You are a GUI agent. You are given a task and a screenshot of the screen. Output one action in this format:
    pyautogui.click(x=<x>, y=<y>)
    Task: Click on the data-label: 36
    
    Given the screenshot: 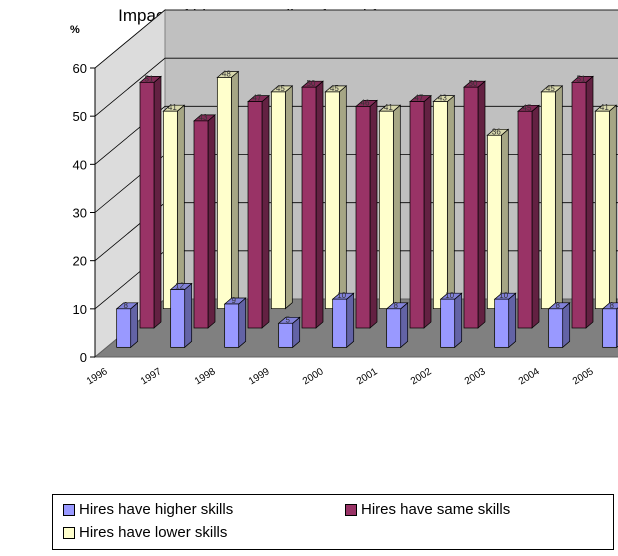 What is the action you would take?
    pyautogui.click(x=496, y=131)
    